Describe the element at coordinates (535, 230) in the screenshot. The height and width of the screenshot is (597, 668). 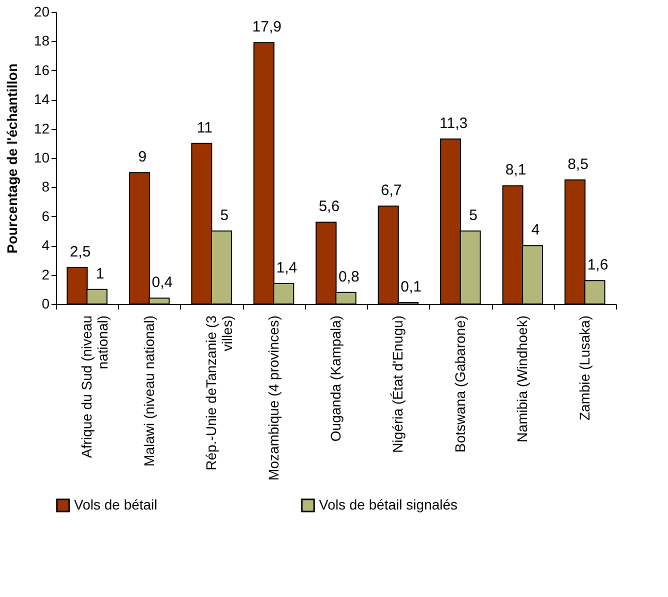
I see `data-label: 4` at that location.